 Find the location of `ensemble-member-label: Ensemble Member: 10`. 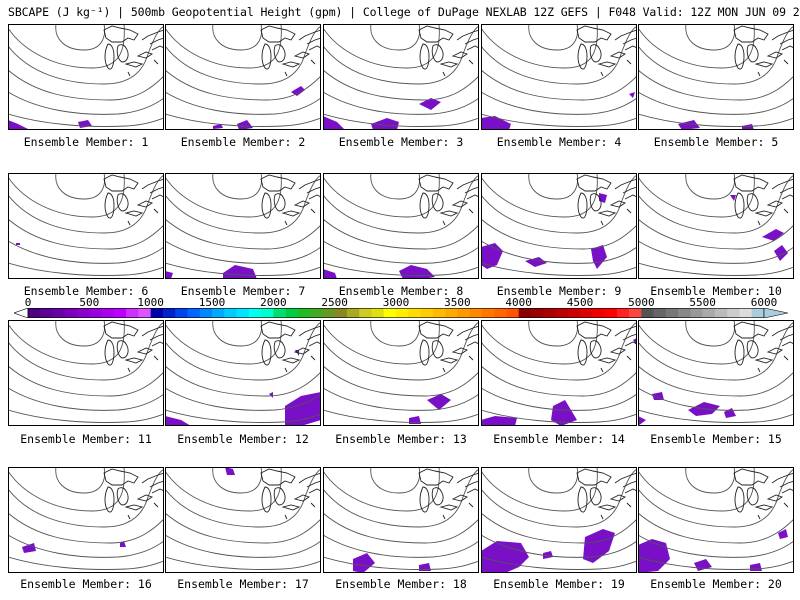

ensemble-member-label: Ensemble Member: 10 is located at coordinates (716, 291).